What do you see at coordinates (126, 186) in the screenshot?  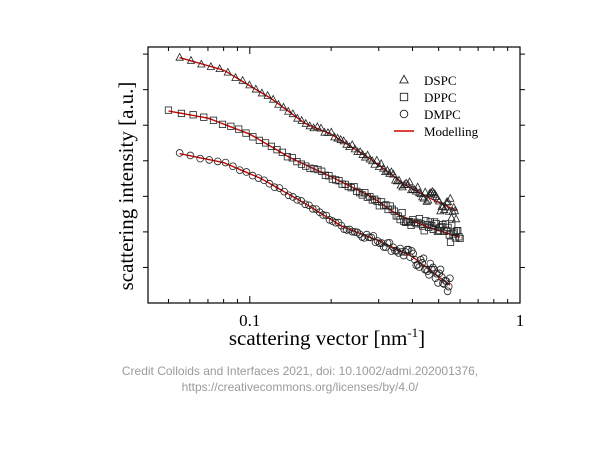 I see `y-axis-label: scattering intensity [a.u.]` at bounding box center [126, 186].